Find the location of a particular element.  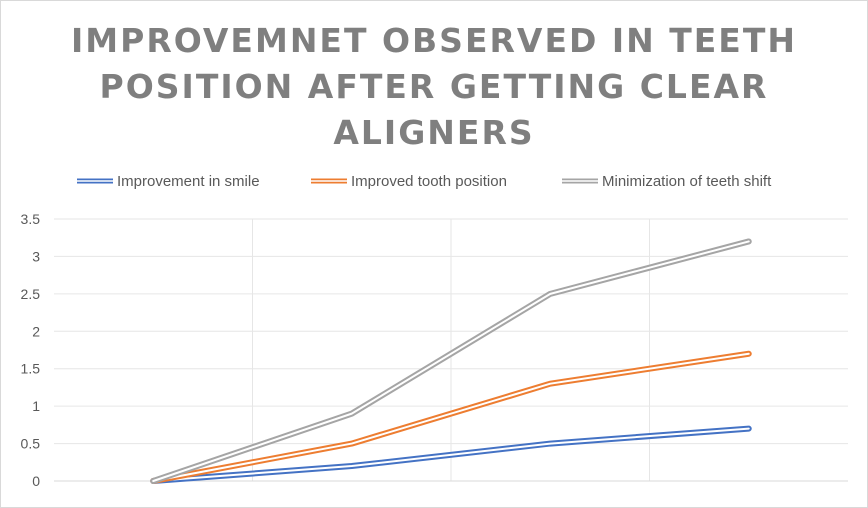

y-tick-label: 3 is located at coordinates (36, 256).